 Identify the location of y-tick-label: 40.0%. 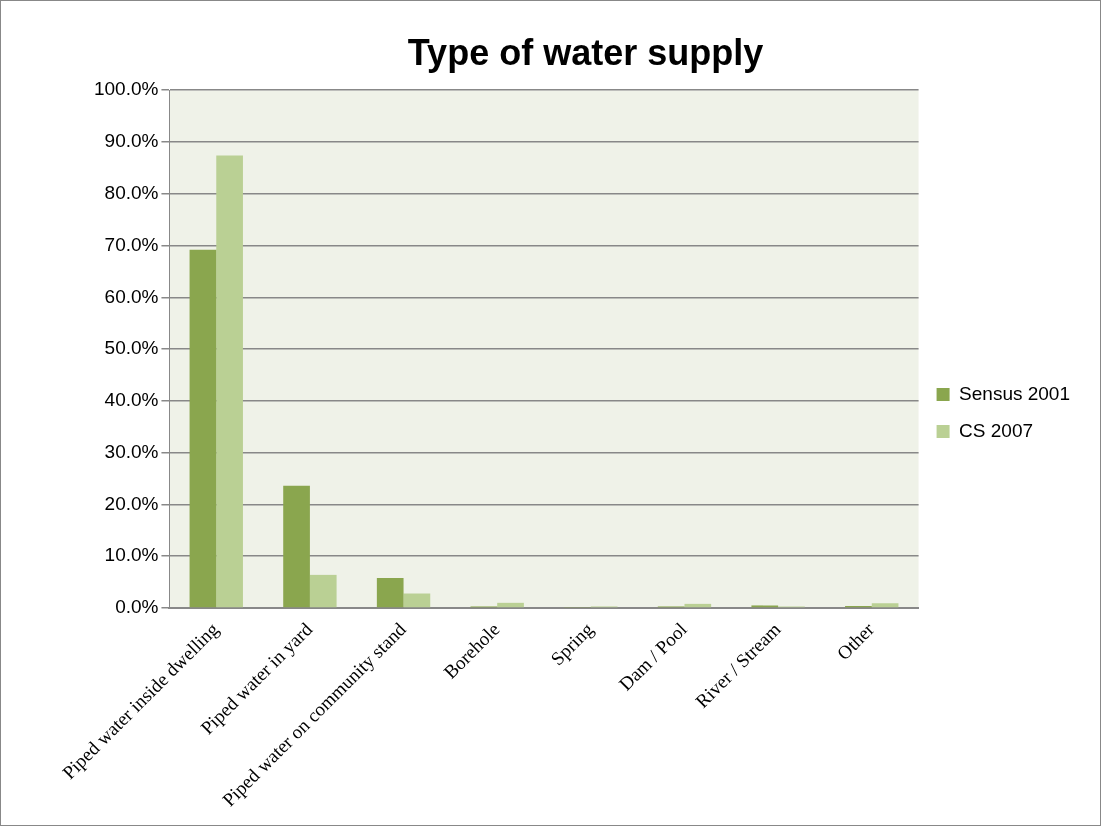
(131, 400).